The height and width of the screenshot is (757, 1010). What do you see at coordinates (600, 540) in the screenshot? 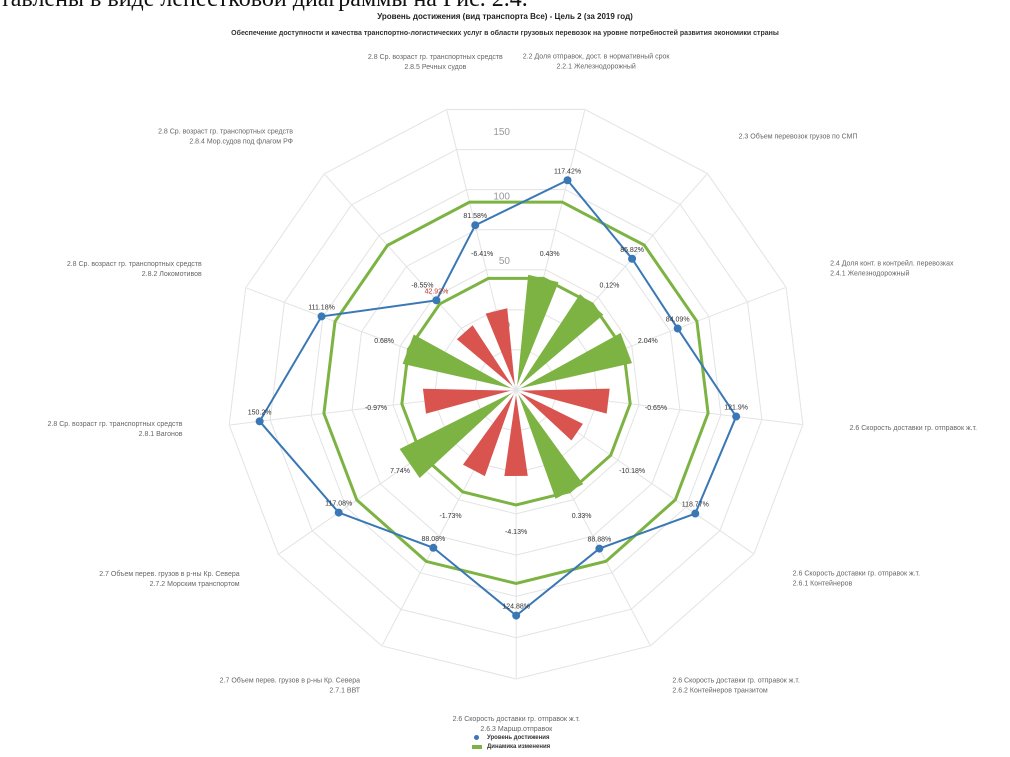
I see `achievement-data-label: 88.88%` at bounding box center [600, 540].